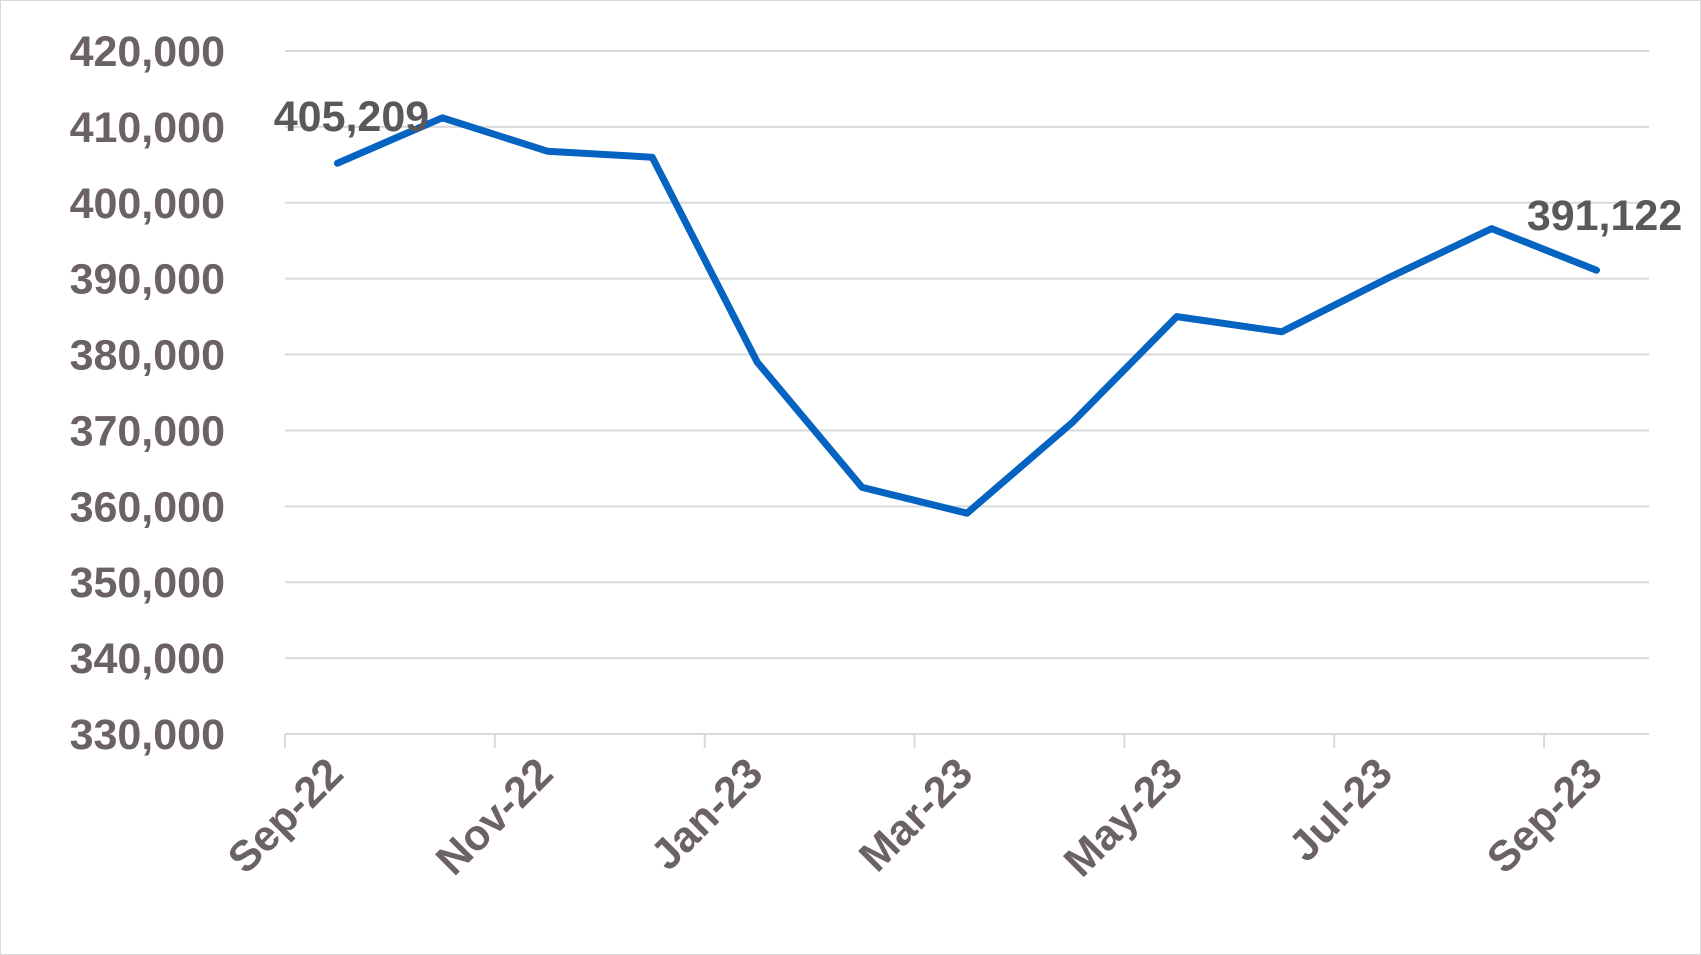 This screenshot has height=955, width=1701. What do you see at coordinates (1604, 216) in the screenshot?
I see `data-label: 391,122` at bounding box center [1604, 216].